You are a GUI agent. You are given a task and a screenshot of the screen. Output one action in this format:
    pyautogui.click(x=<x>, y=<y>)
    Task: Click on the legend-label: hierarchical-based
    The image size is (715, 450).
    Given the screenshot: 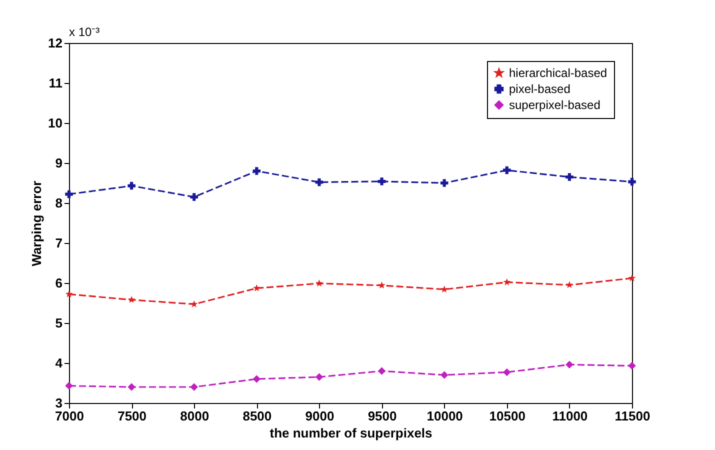 What is the action you would take?
    pyautogui.click(x=558, y=73)
    